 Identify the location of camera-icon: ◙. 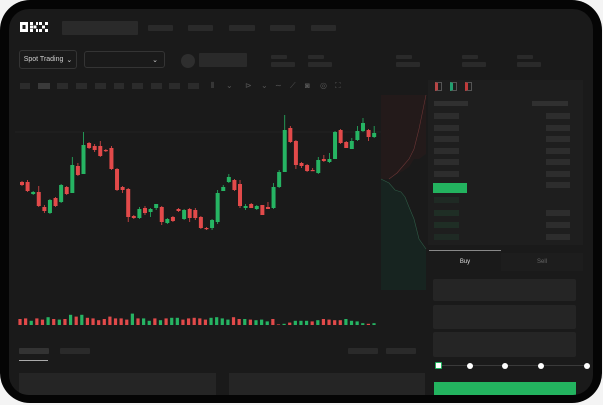
(307, 85).